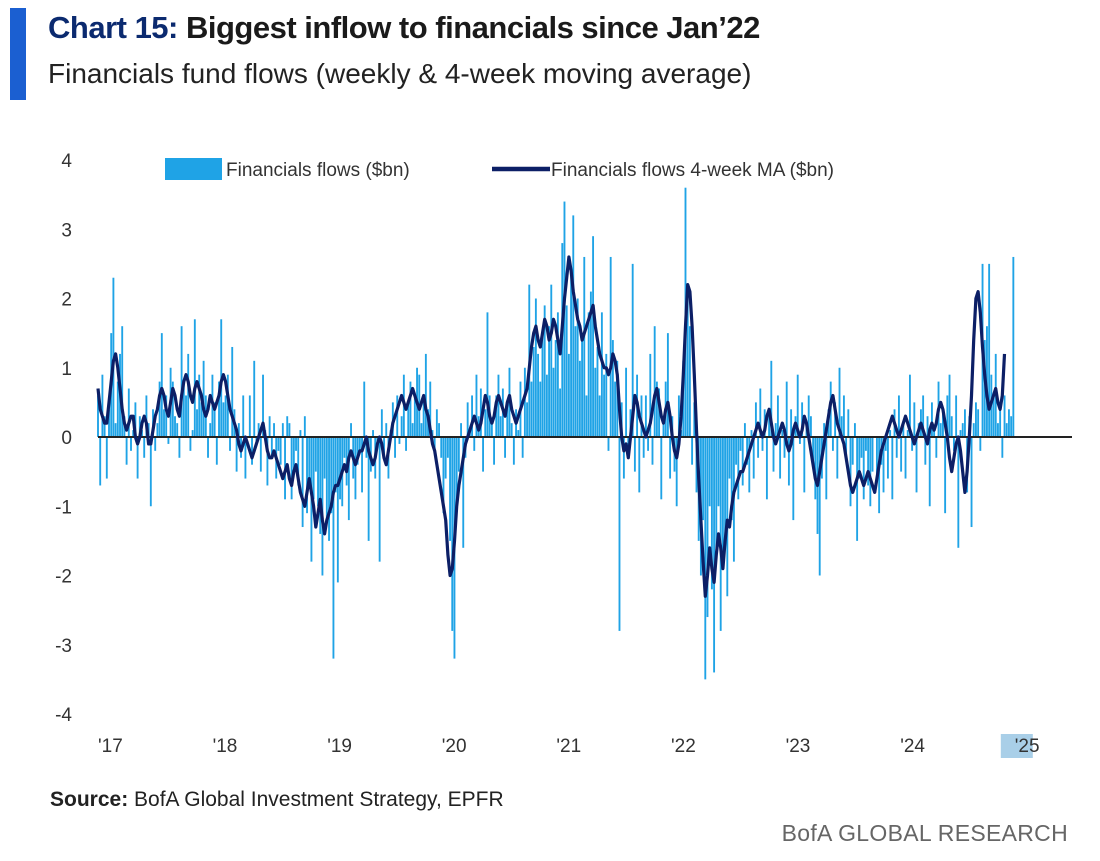 This screenshot has width=1100, height=861. Describe the element at coordinates (569, 746) in the screenshot. I see `x-axis: '17 '18 '19 '20 '21 '22 '23 '24 '25` at that location.